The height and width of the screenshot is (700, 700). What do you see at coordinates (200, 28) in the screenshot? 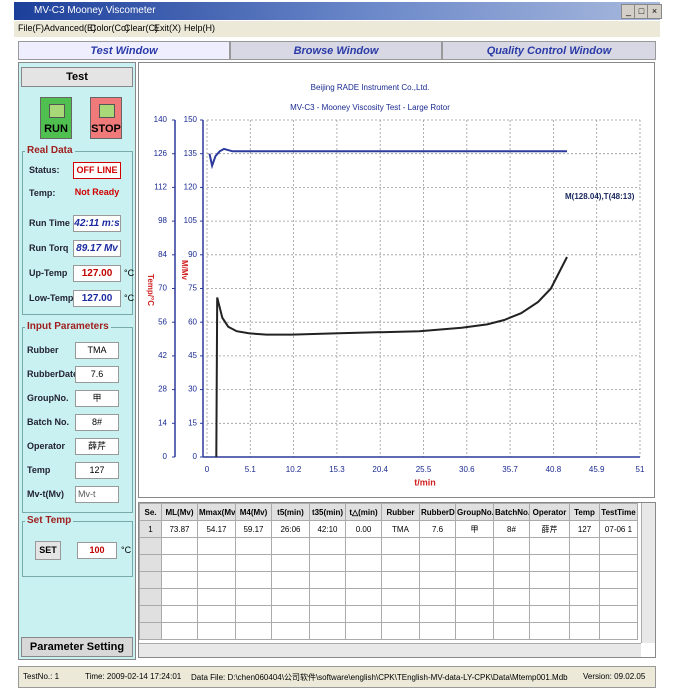
I see `menu-item: Help(H)` at bounding box center [200, 28].